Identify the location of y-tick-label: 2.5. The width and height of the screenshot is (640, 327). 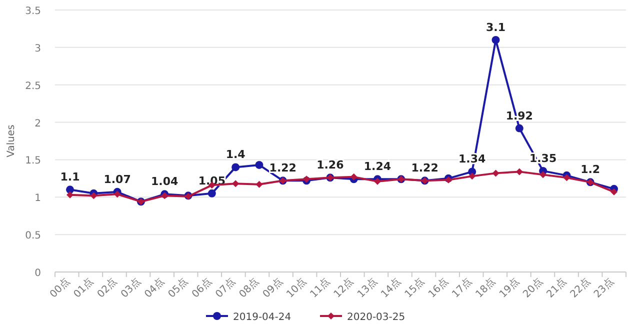
(33, 86).